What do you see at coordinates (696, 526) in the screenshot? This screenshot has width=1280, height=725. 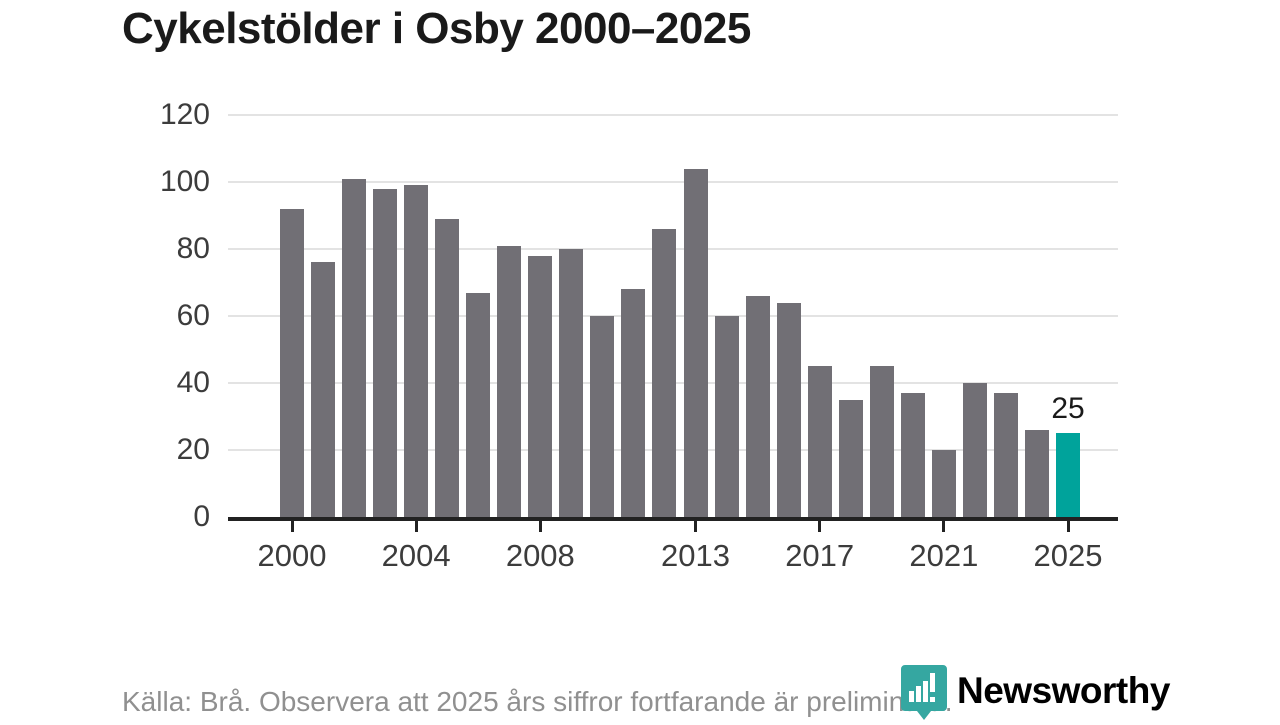 I see `x-tick-2013` at bounding box center [696, 526].